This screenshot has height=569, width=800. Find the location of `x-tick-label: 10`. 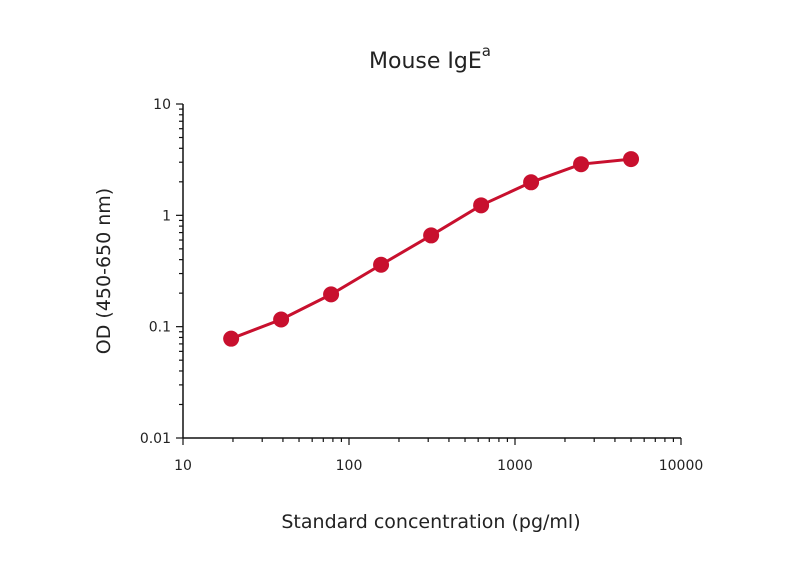

x-tick-label: 10 is located at coordinates (183, 466).